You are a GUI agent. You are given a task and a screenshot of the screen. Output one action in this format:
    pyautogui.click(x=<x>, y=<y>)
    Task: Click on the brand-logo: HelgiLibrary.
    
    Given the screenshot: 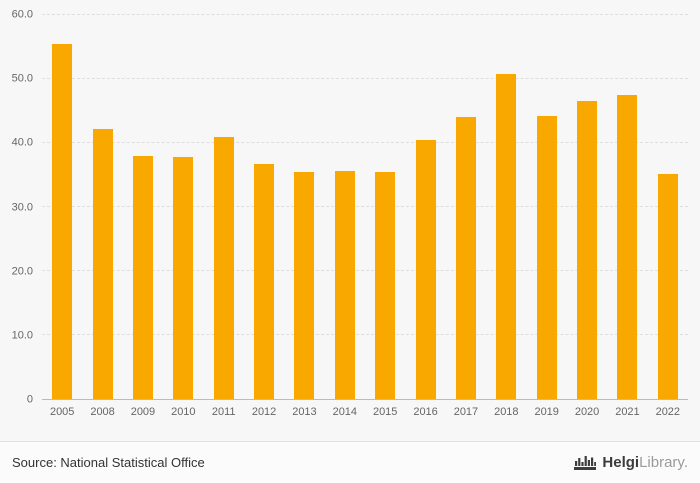 What is the action you would take?
    pyautogui.click(x=631, y=462)
    